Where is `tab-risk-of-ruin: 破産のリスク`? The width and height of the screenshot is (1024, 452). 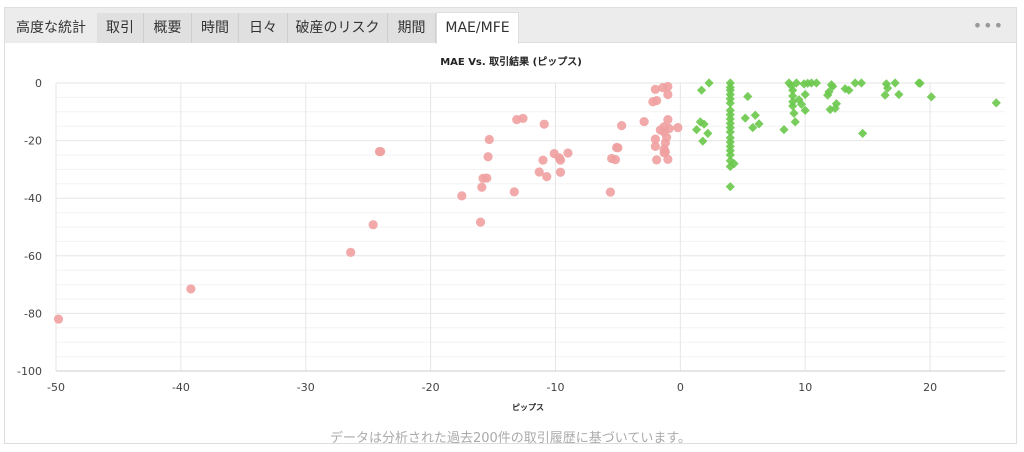 tab-risk-of-ruin: 破産のリスク is located at coordinates (338, 28).